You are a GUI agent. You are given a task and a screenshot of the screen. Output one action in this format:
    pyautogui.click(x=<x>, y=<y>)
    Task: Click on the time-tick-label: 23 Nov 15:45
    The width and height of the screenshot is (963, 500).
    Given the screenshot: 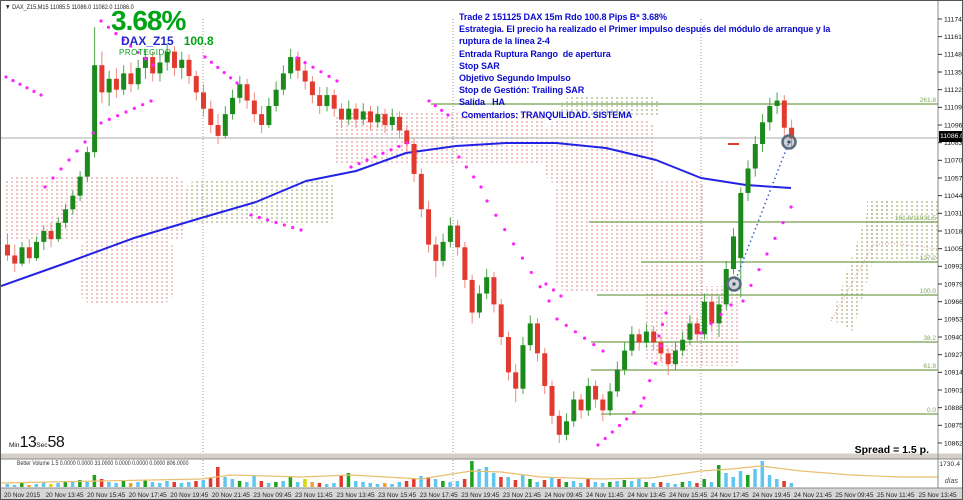 What is the action you would take?
    pyautogui.click(x=397, y=495)
    